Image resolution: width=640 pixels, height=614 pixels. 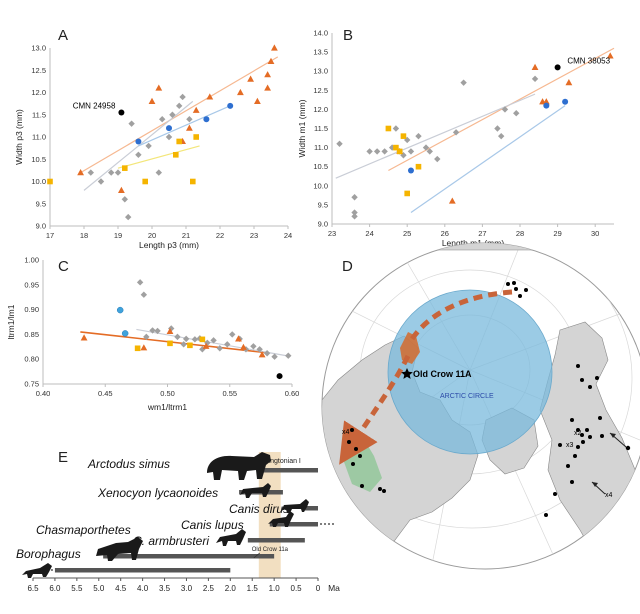 What do you see at coordinates (212, 525) in the screenshot?
I see `taxon-label: Canis lupus` at bounding box center [212, 525].